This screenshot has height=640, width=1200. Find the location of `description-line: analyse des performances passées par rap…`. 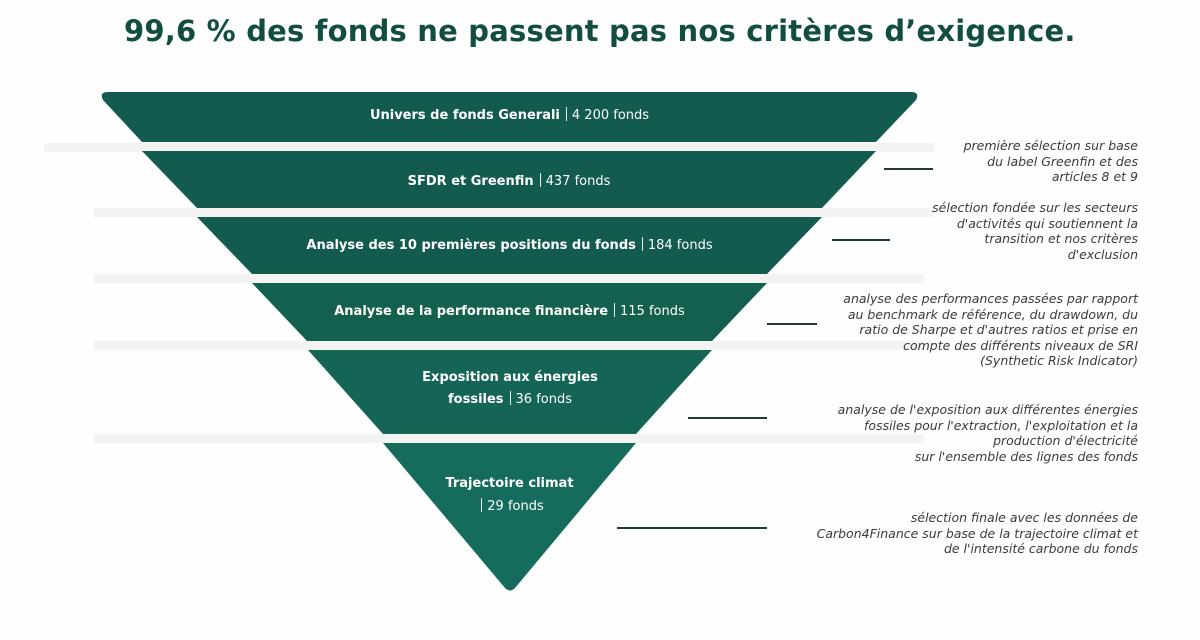

description-line: analyse des performances passées par rap… is located at coordinates (990, 298).